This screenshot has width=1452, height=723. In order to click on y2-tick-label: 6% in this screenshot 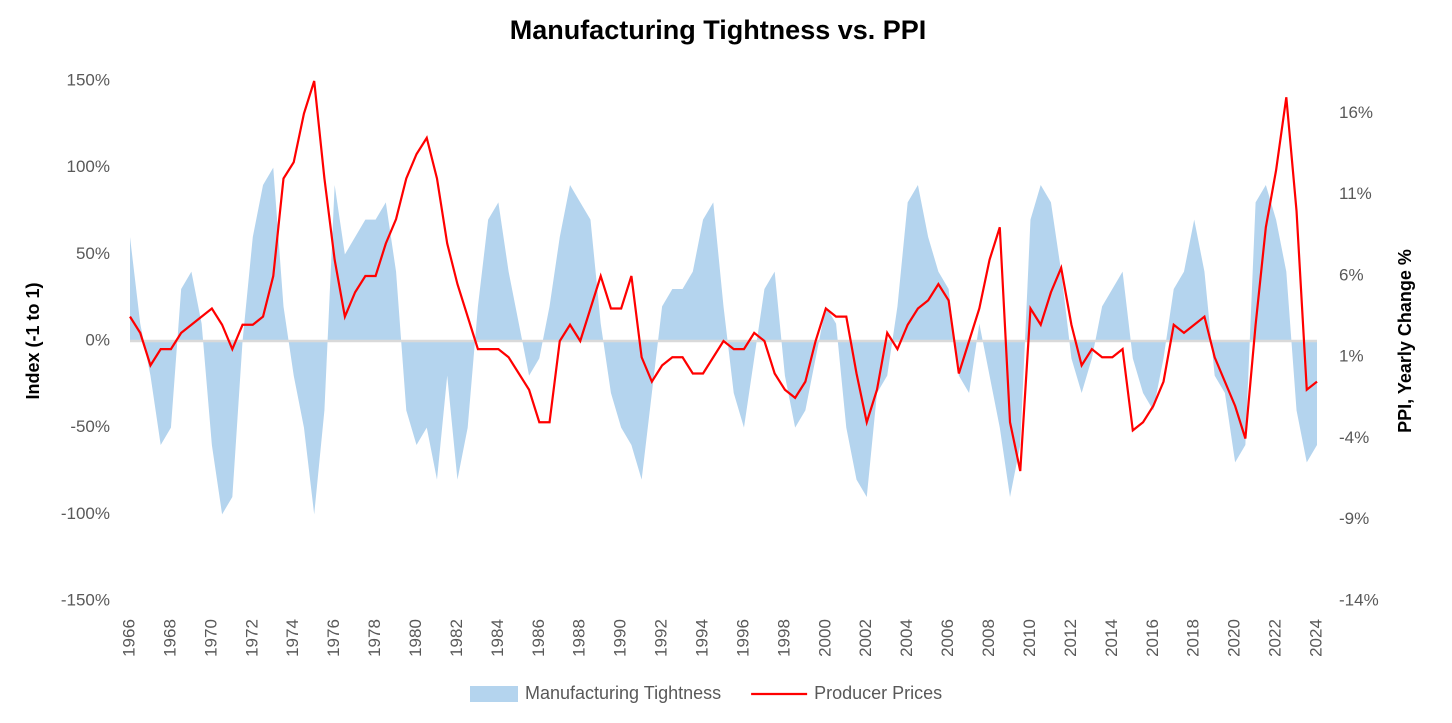, I will do `click(1351, 274)`.